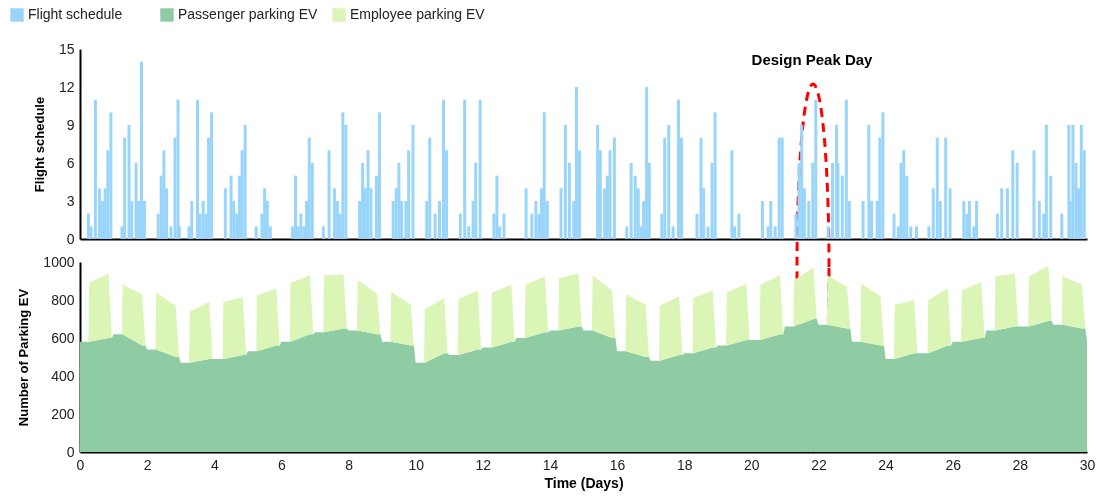  I want to click on x-axis-title: Time (Days), so click(584, 482).